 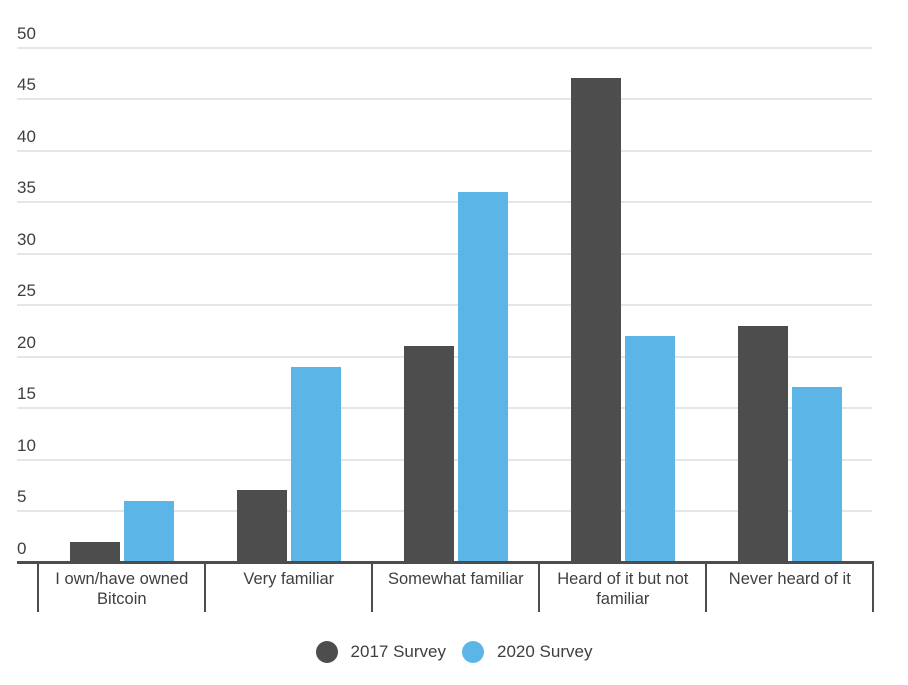 I want to click on y-tick-label: 35, so click(x=26, y=187).